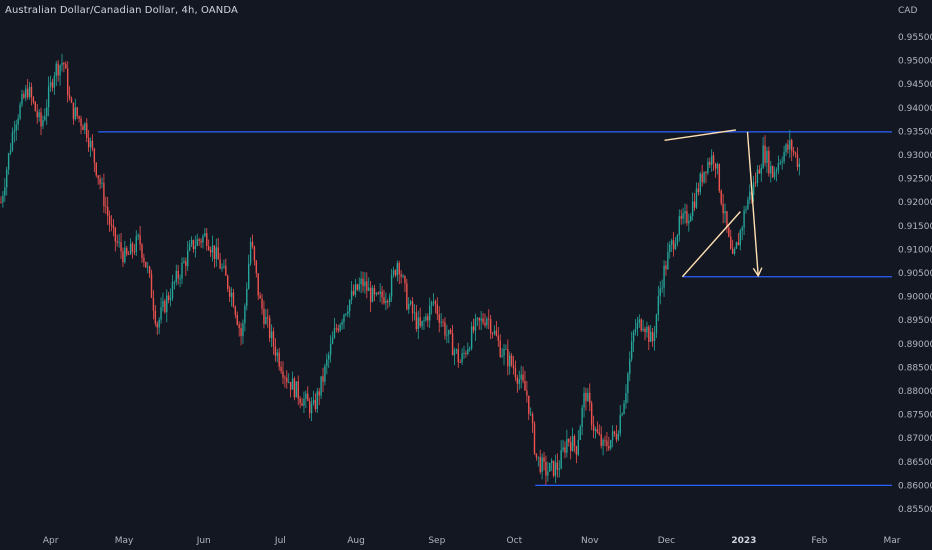  What do you see at coordinates (915, 180) in the screenshot?
I see `y-tick-label: 0.92500` at bounding box center [915, 180].